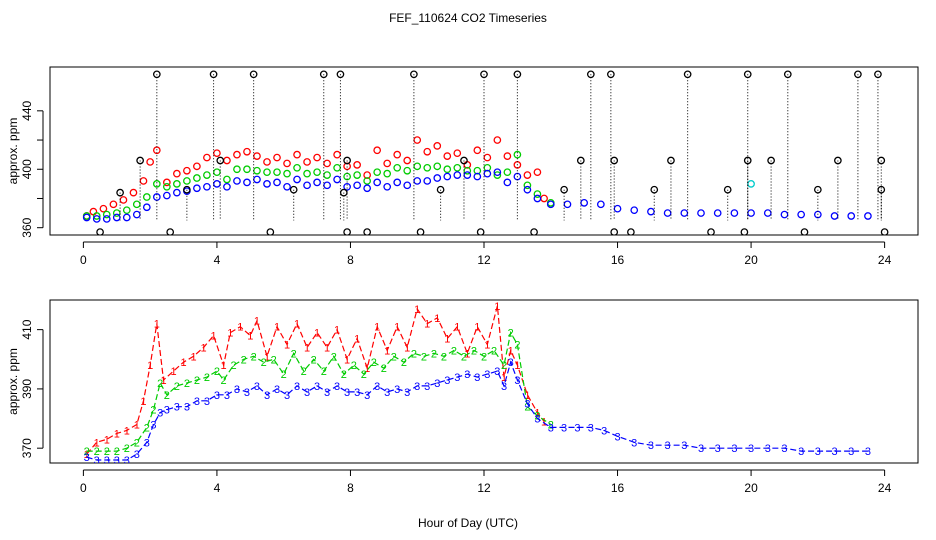  Describe the element at coordinates (751, 488) in the screenshot. I see `x-tick-label: 20` at that location.